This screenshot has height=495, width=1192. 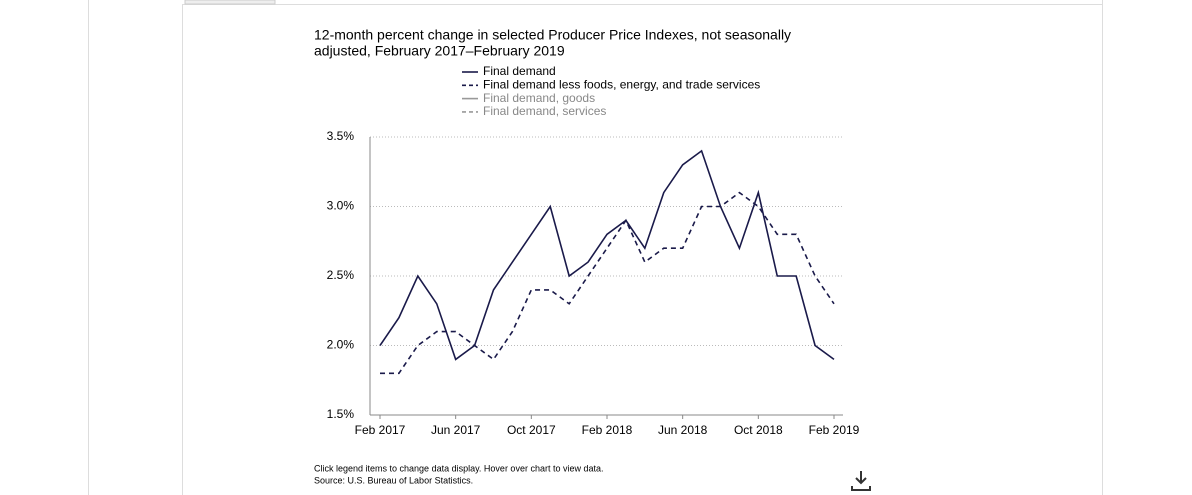 What do you see at coordinates (544, 111) in the screenshot?
I see `legend-label: Final demand, services` at bounding box center [544, 111].